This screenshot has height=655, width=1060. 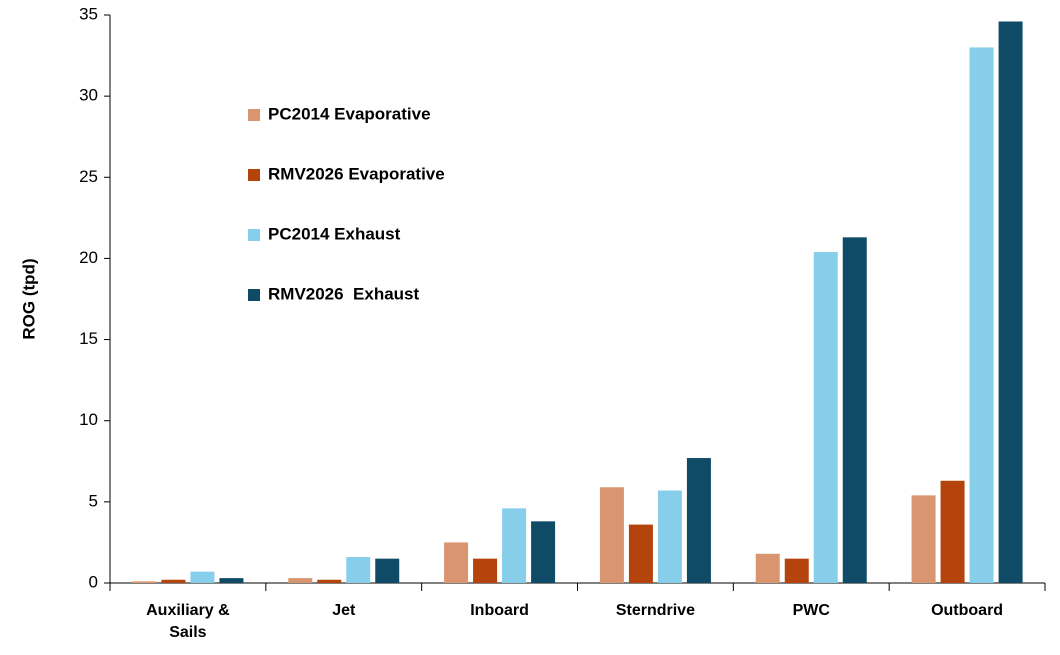 I want to click on y-tick-label: 35, so click(x=88, y=13).